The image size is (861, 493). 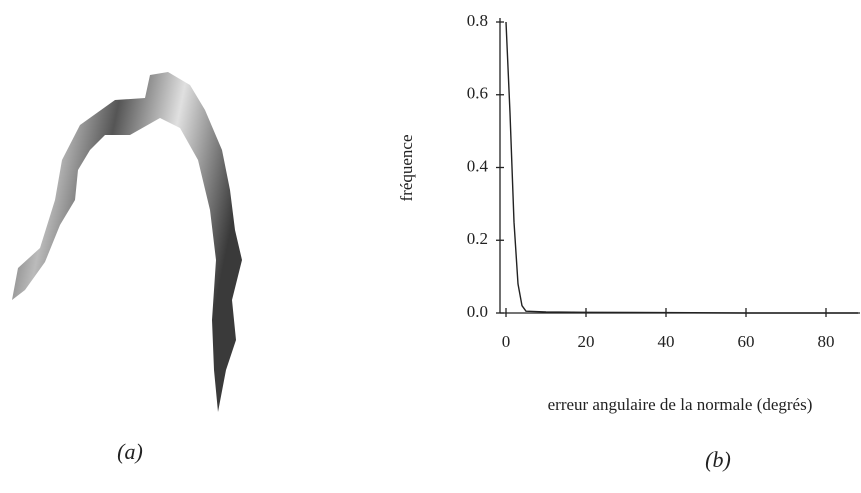 I want to click on caption: (a), so click(x=130, y=451).